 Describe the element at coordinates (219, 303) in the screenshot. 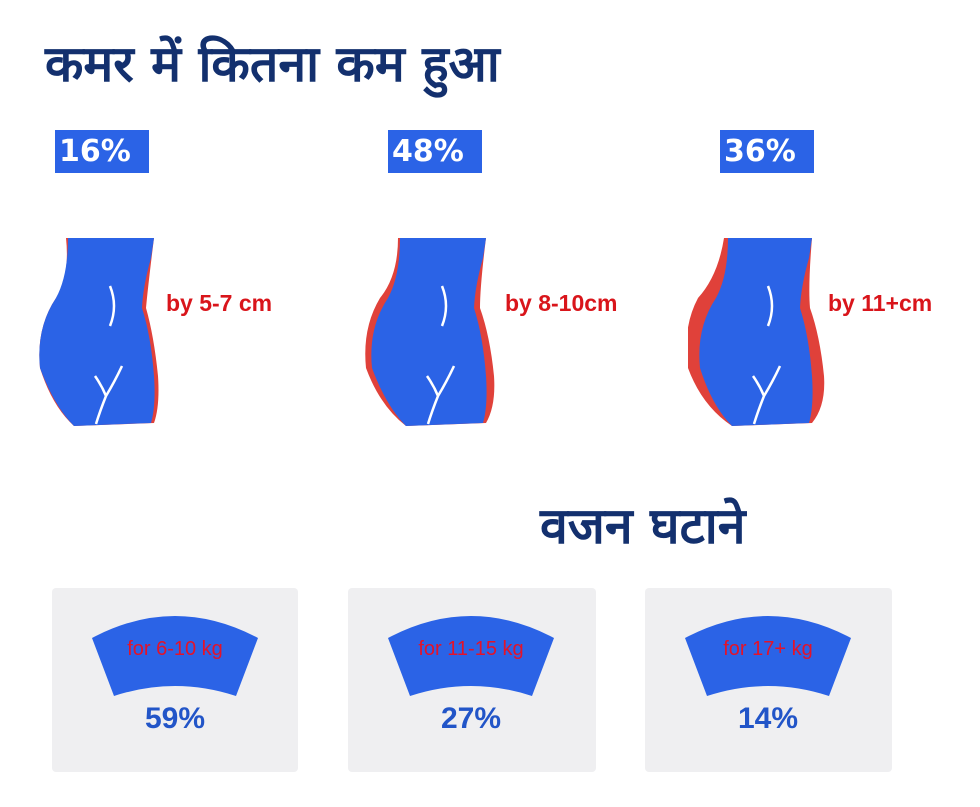

I see `waist-reduction-label: by 5-7 cm` at that location.